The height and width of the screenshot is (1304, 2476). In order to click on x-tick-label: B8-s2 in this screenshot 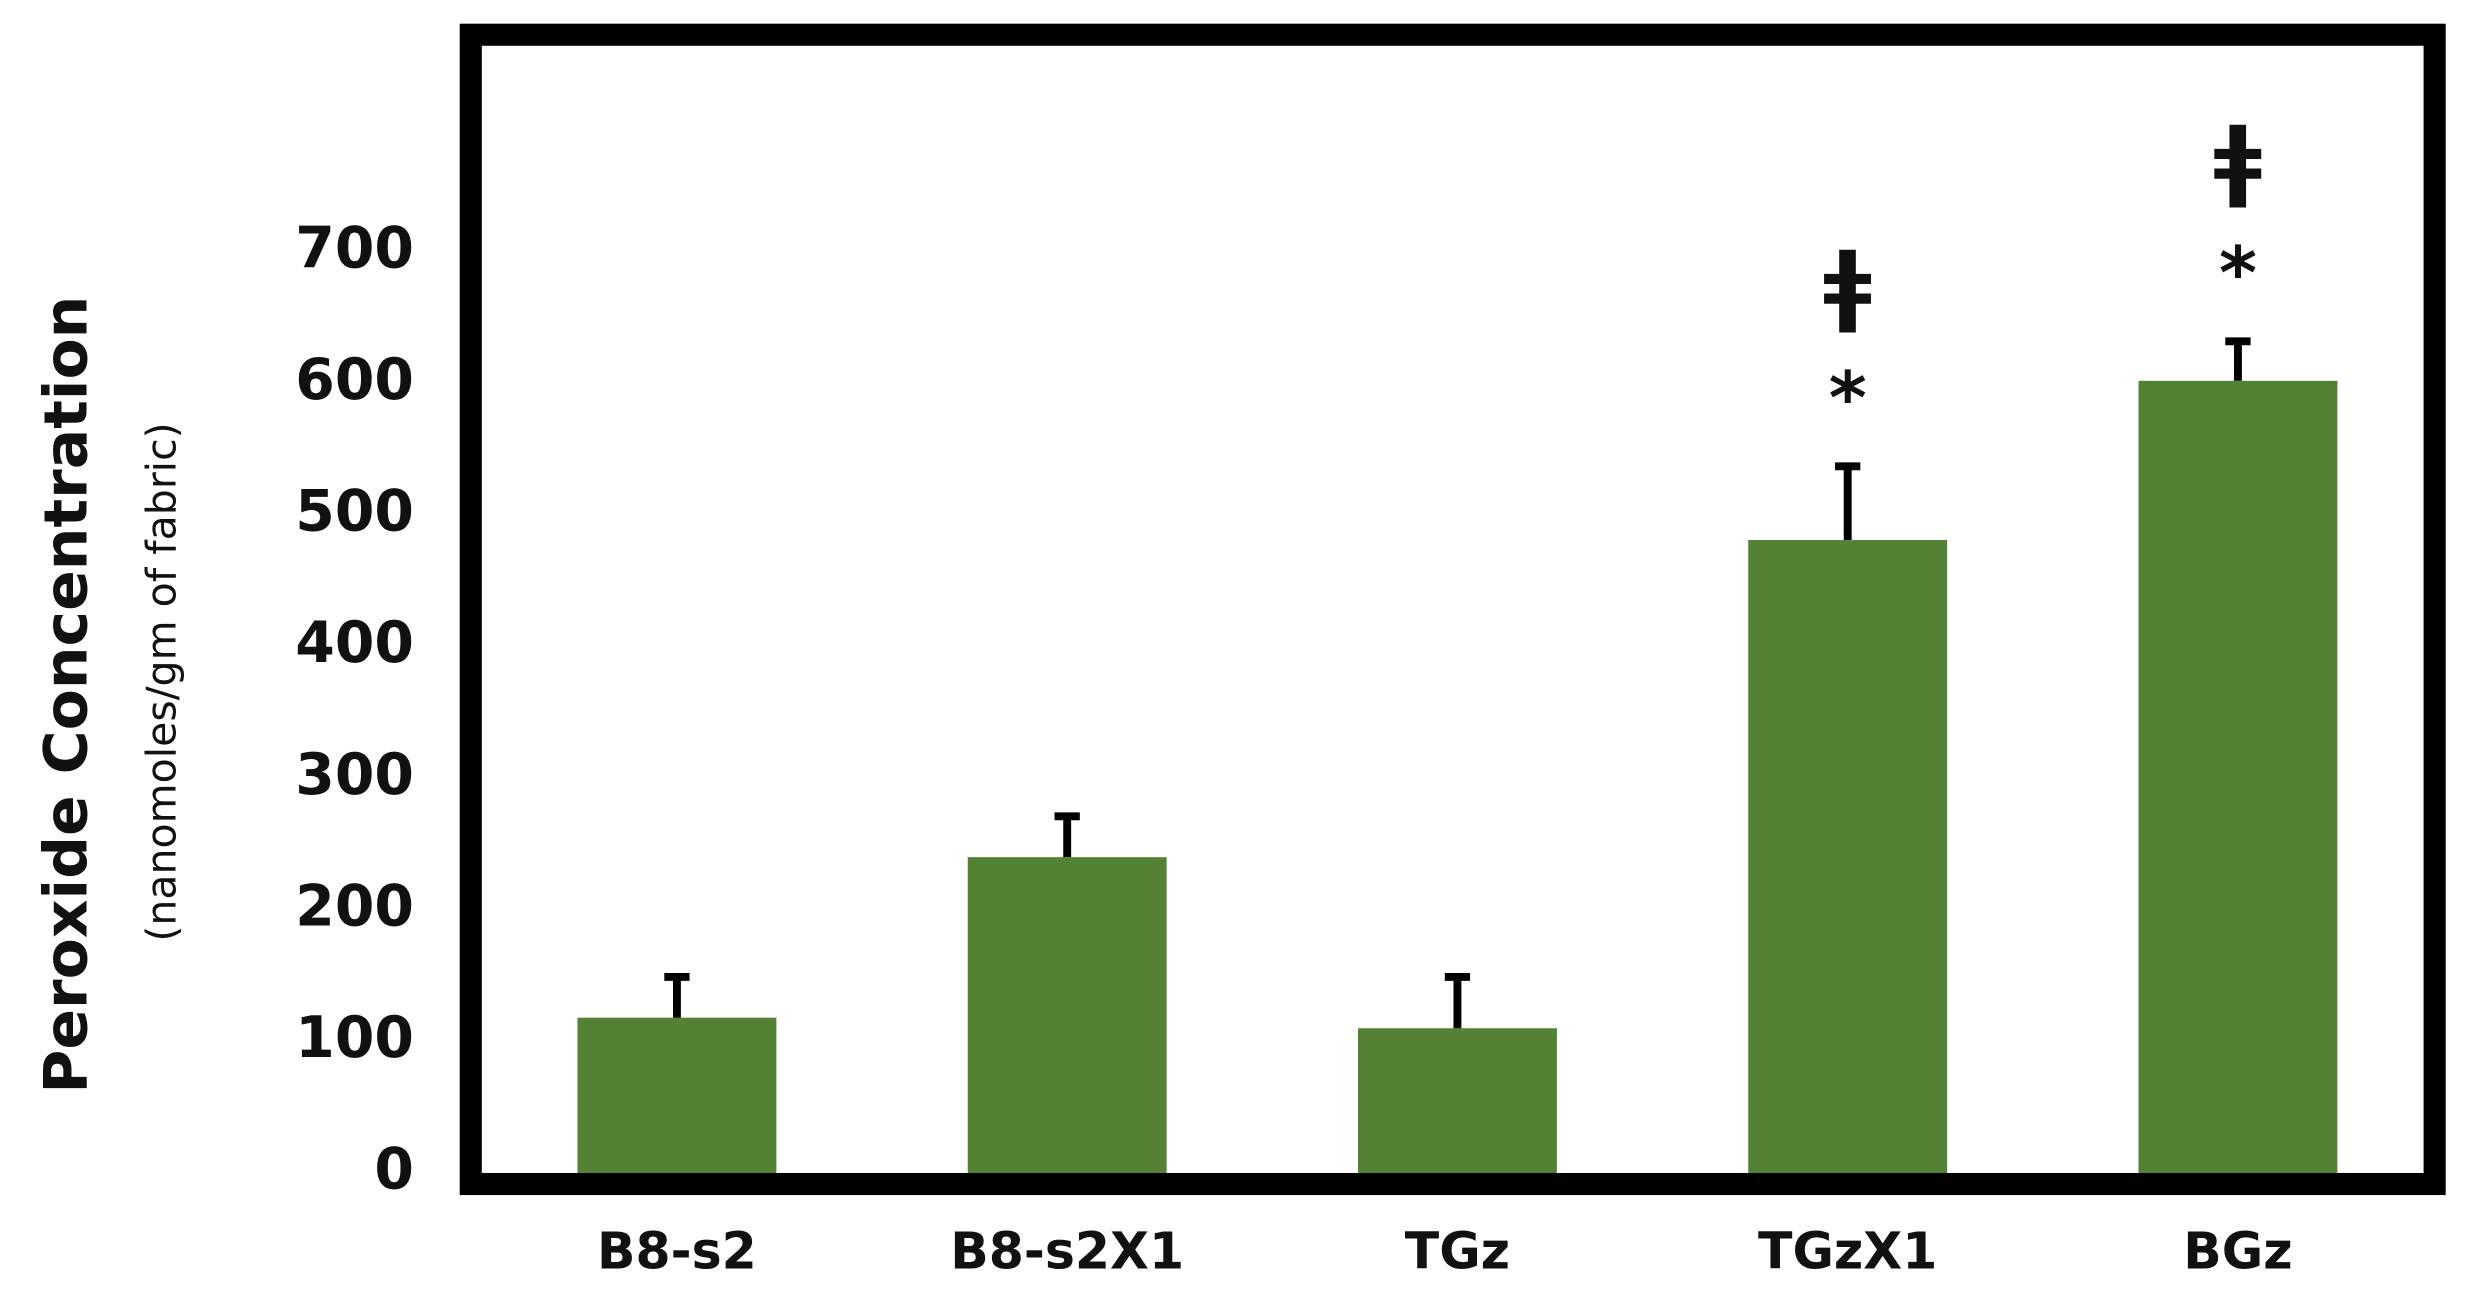, I will do `click(677, 1251)`.